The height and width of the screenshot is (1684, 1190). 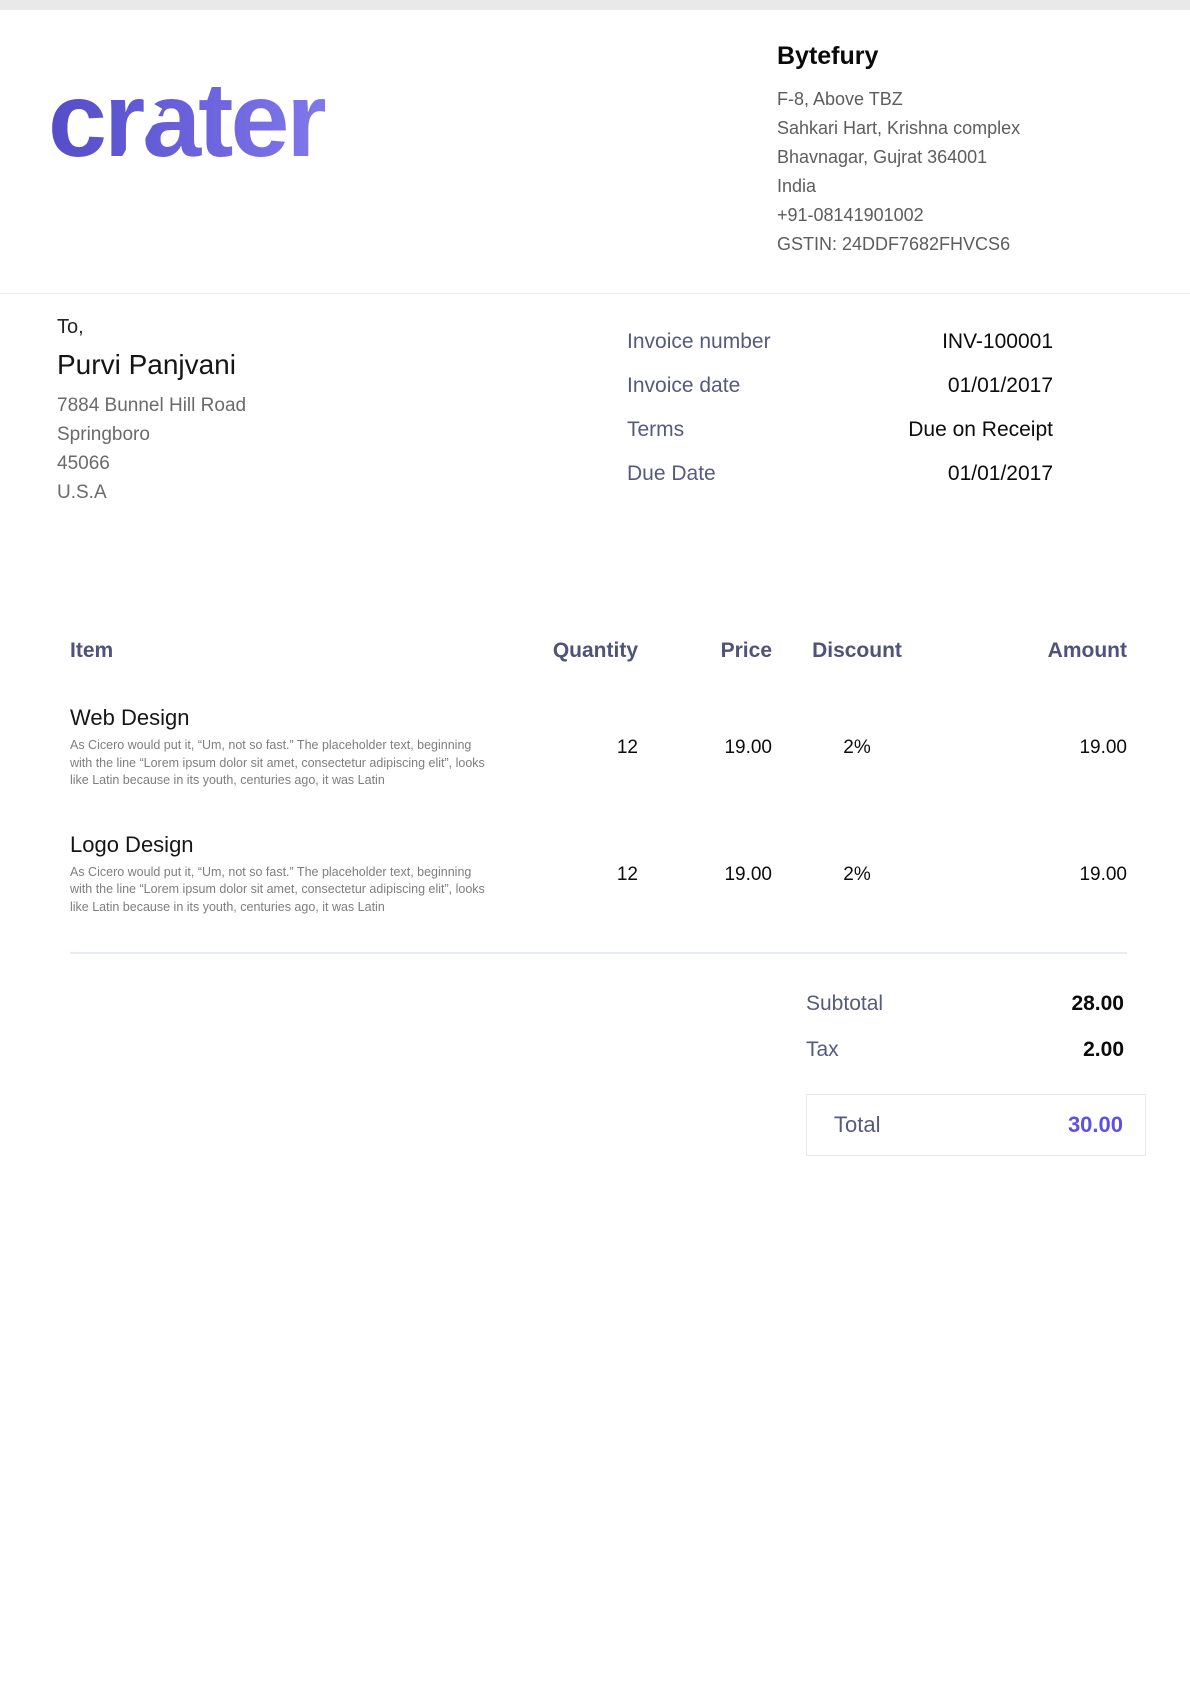 I want to click on customer-address-line: 7884 Bunnel Hill Road, so click(x=152, y=405).